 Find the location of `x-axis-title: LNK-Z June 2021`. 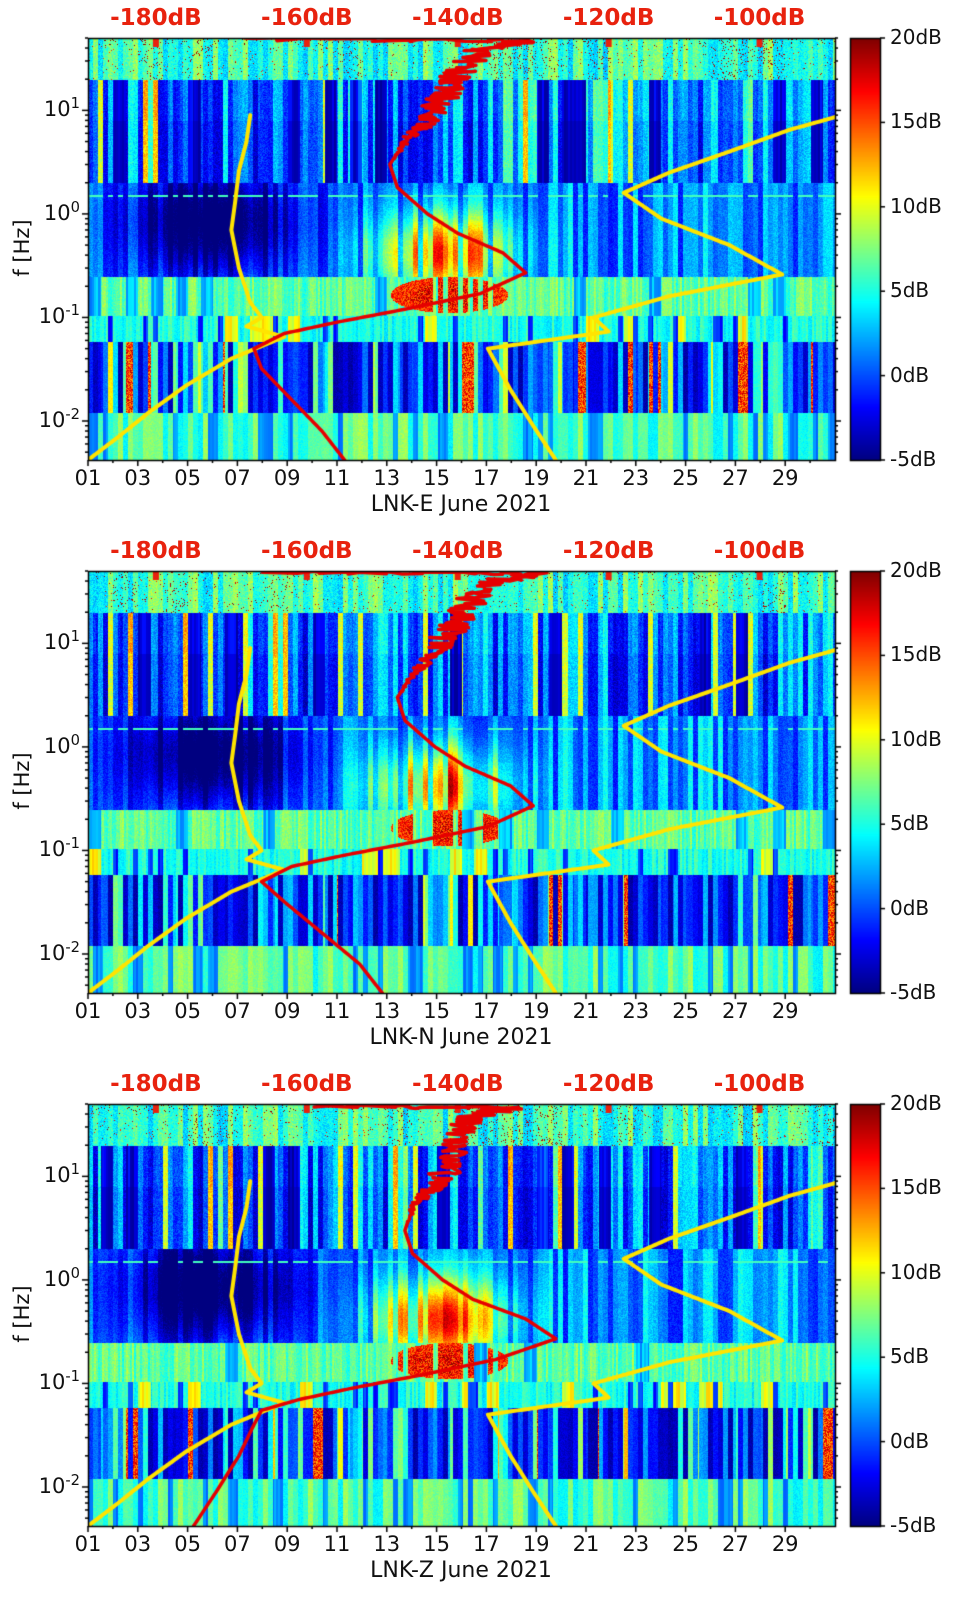

x-axis-title: LNK-Z June 2021 is located at coordinates (461, 1570).